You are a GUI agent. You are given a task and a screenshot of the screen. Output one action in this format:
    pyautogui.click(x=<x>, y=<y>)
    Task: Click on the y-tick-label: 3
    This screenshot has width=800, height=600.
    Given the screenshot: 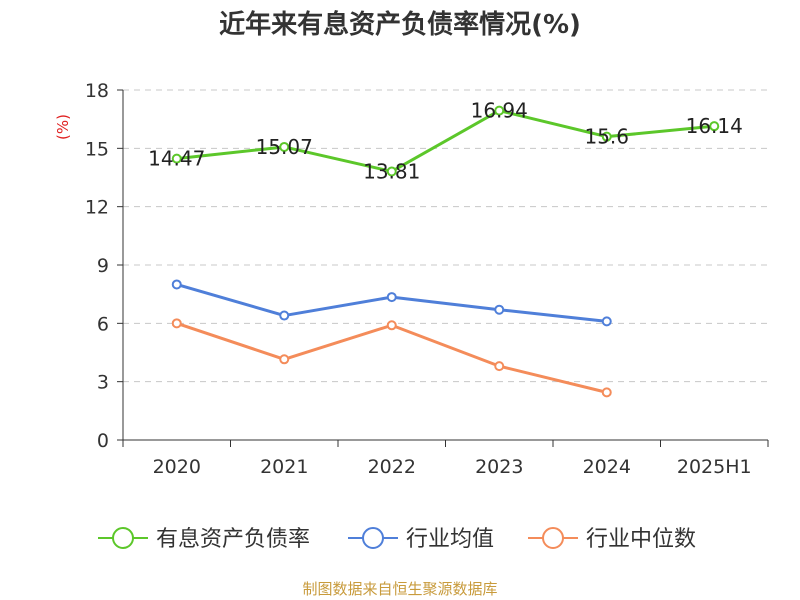 What is the action you would take?
    pyautogui.click(x=103, y=383)
    